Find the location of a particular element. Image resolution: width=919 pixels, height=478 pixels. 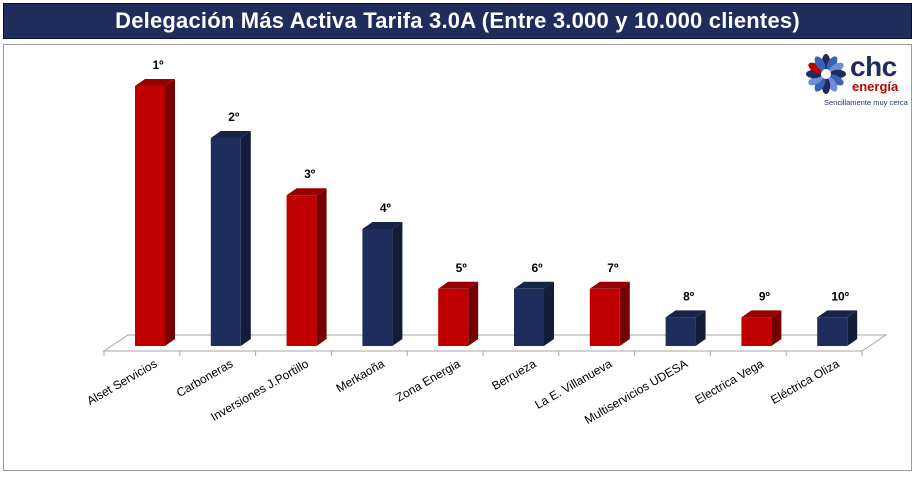

category-label: Alset Servicios is located at coordinates (121, 381).